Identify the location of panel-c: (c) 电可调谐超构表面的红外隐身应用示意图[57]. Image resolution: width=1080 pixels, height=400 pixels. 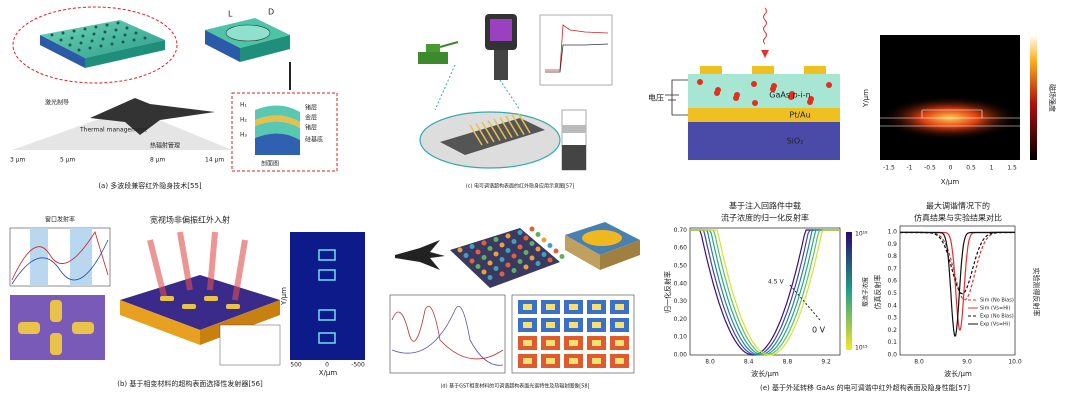
(515, 102).